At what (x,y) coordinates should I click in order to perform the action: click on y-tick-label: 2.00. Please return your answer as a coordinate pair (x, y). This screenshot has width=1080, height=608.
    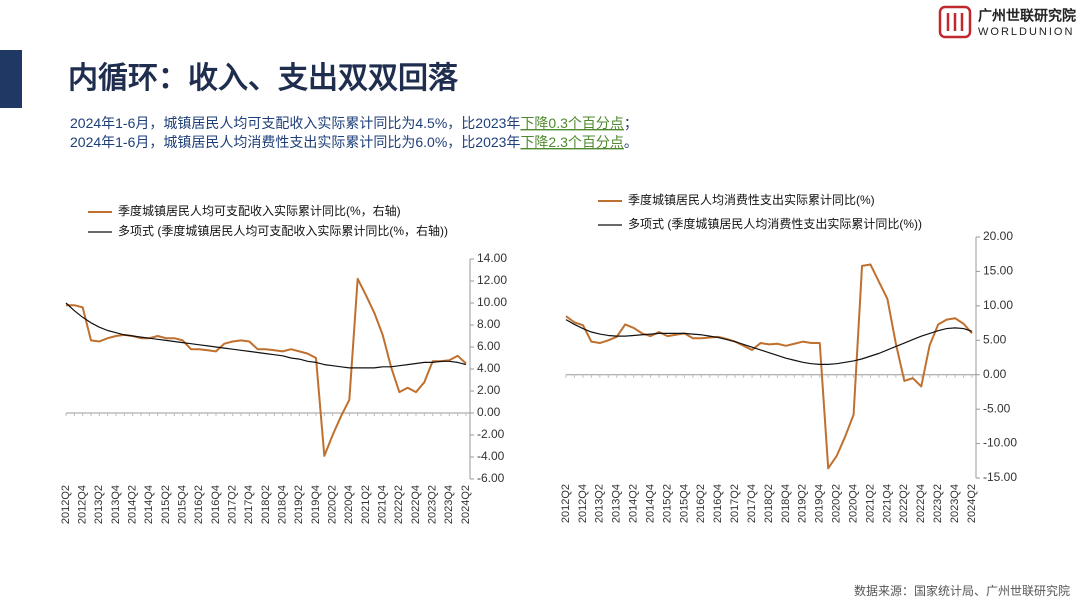
    Looking at the image, I should click on (489, 390).